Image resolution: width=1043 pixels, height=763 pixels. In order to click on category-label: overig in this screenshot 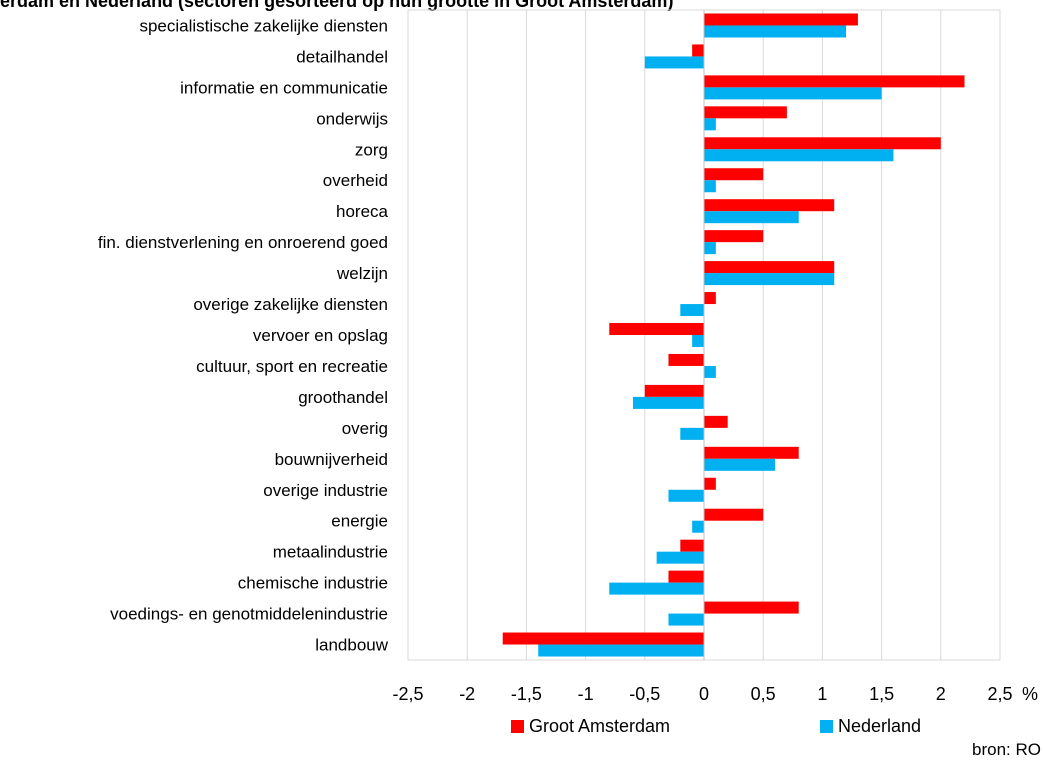, I will do `click(365, 428)`.